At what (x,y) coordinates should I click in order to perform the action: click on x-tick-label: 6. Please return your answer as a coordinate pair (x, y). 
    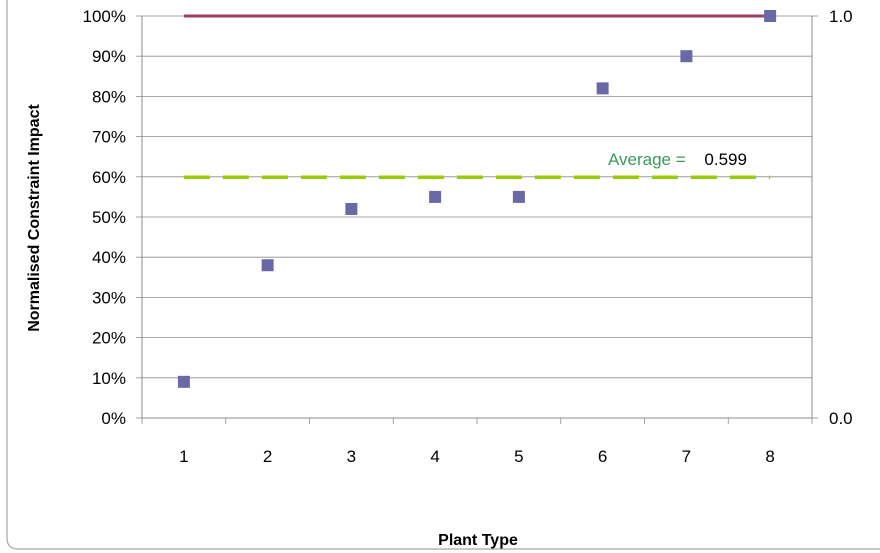
    Looking at the image, I should click on (602, 456).